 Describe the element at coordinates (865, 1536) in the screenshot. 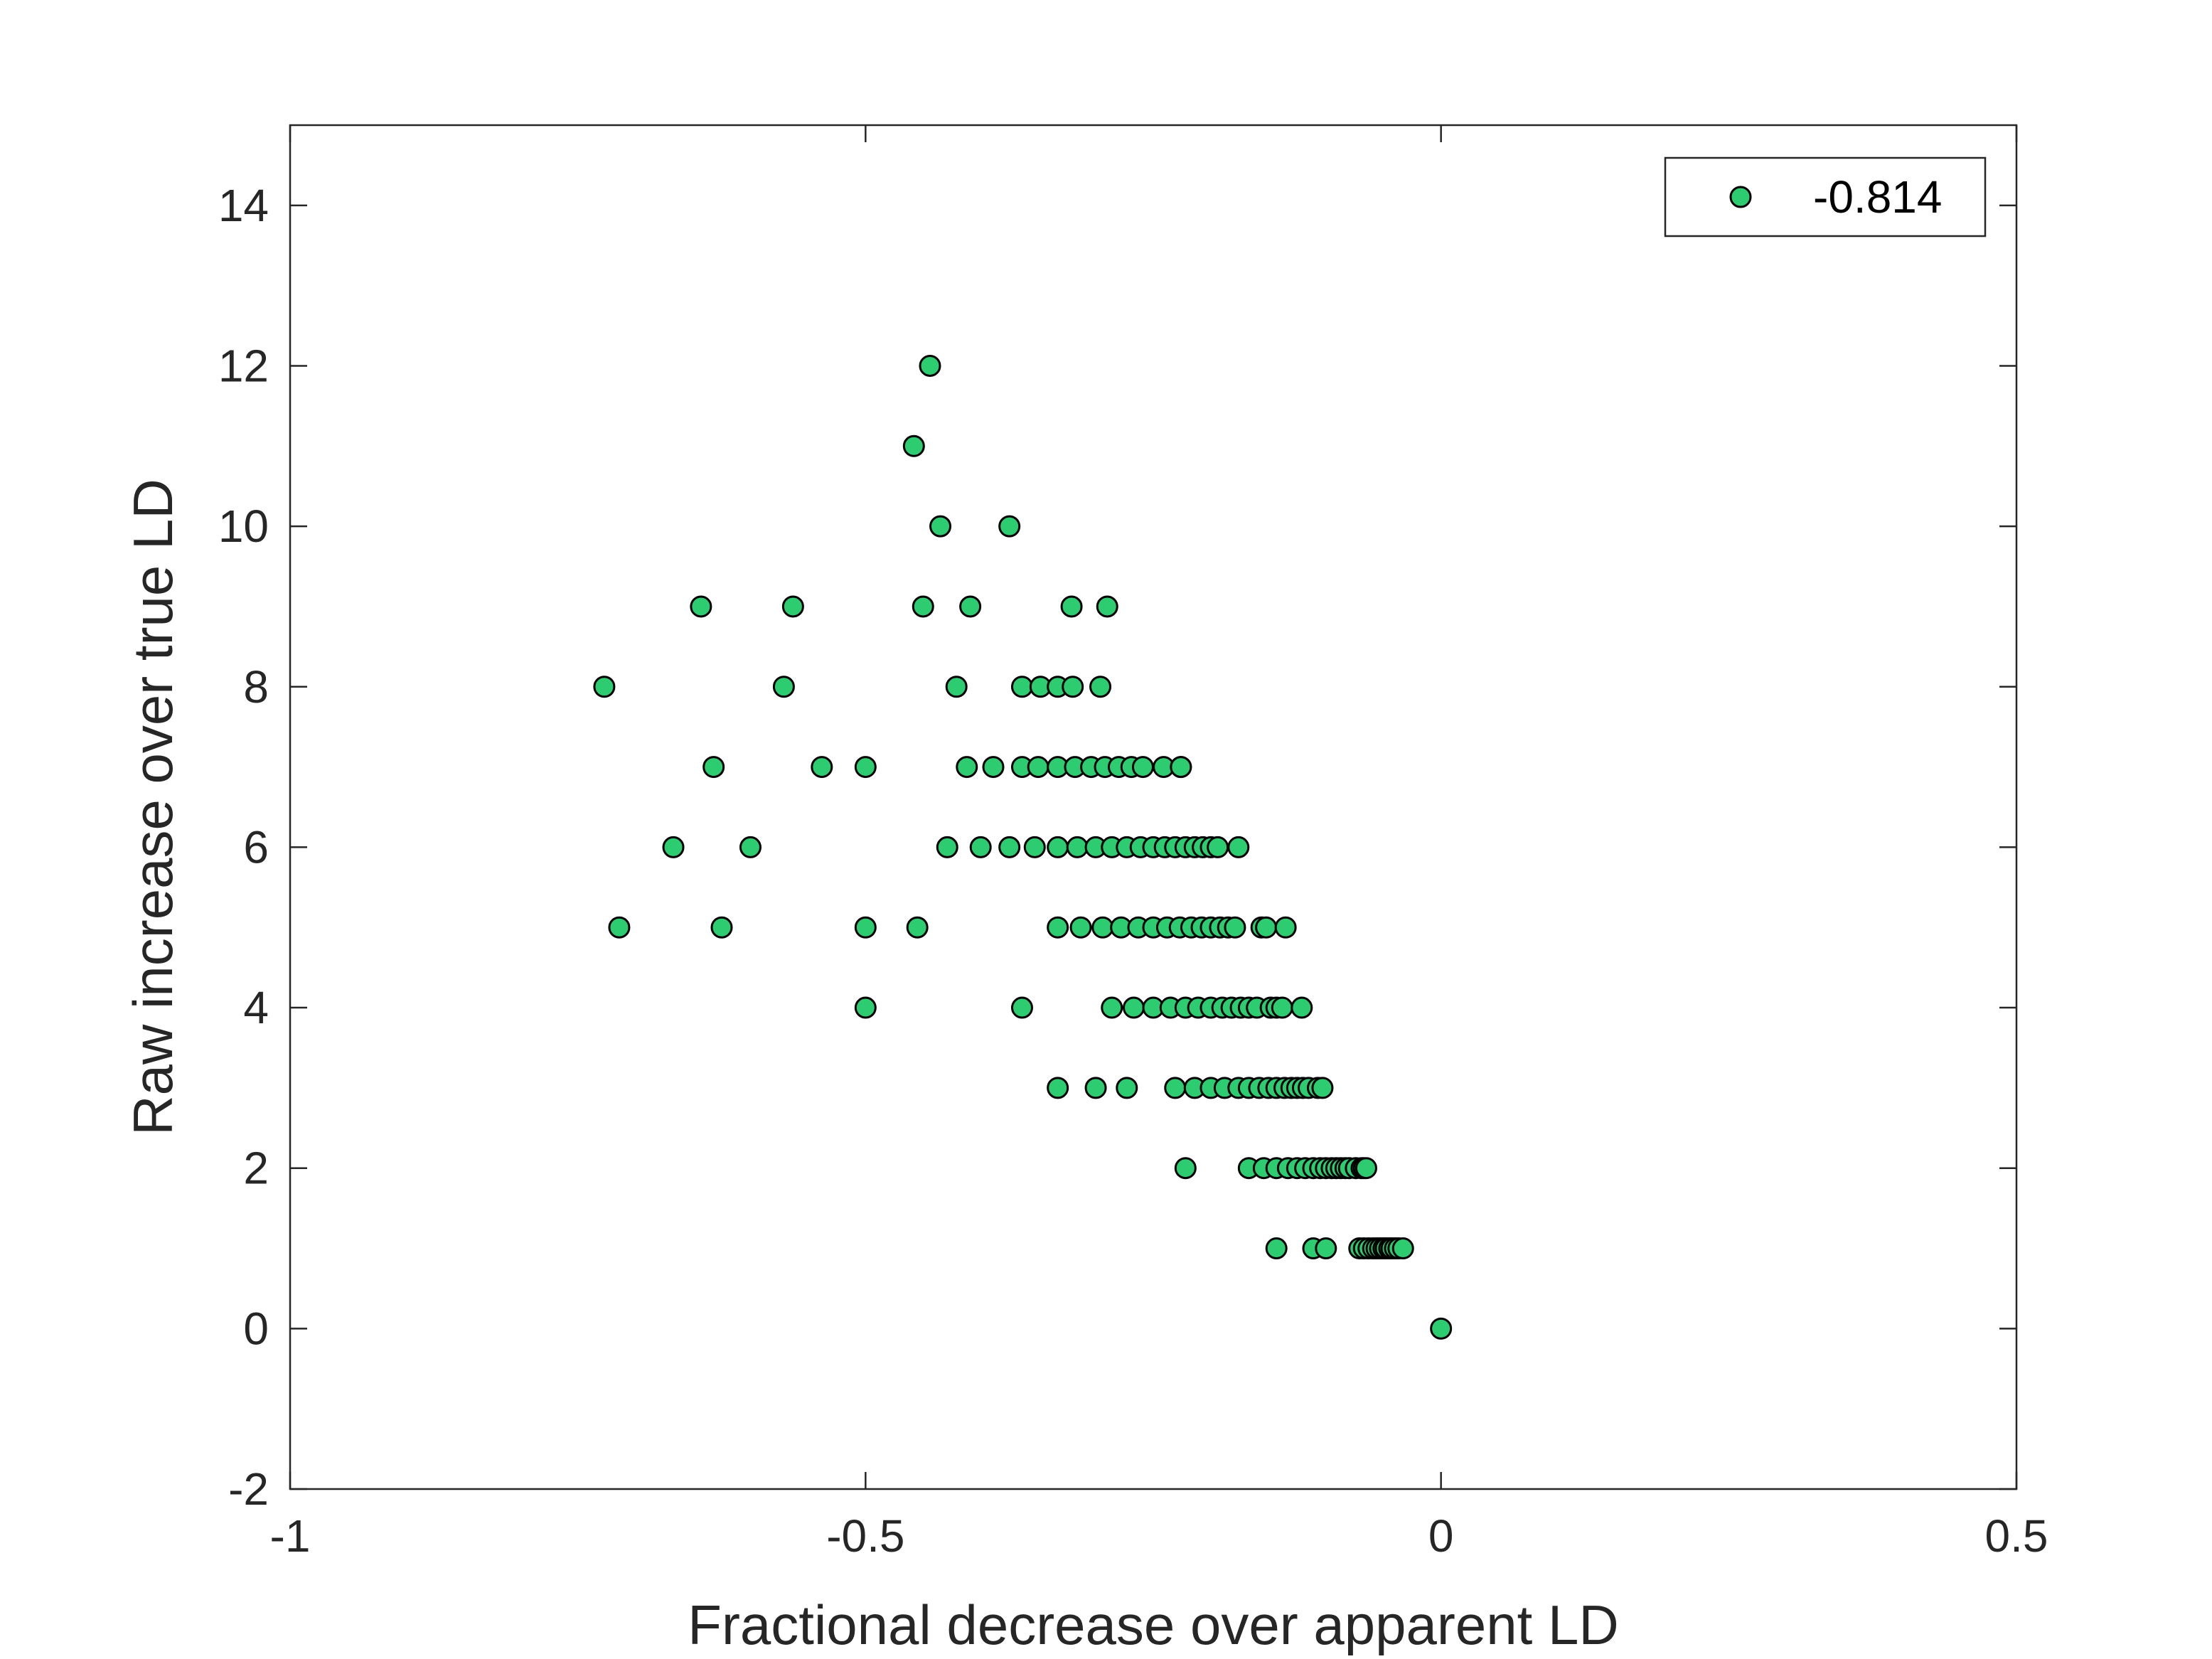

I see `x-tick-label: -0.5` at that location.